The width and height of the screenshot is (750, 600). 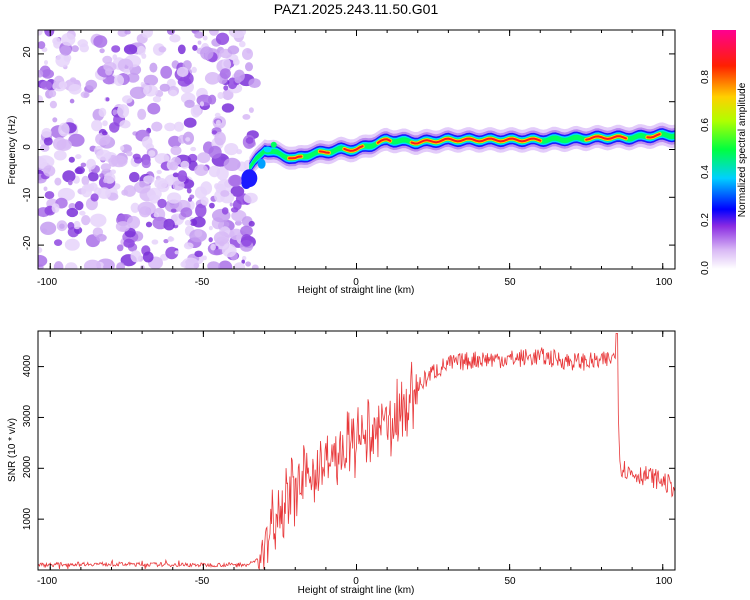 I want to click on colorbar-tick-label: 0.8, so click(x=705, y=77).